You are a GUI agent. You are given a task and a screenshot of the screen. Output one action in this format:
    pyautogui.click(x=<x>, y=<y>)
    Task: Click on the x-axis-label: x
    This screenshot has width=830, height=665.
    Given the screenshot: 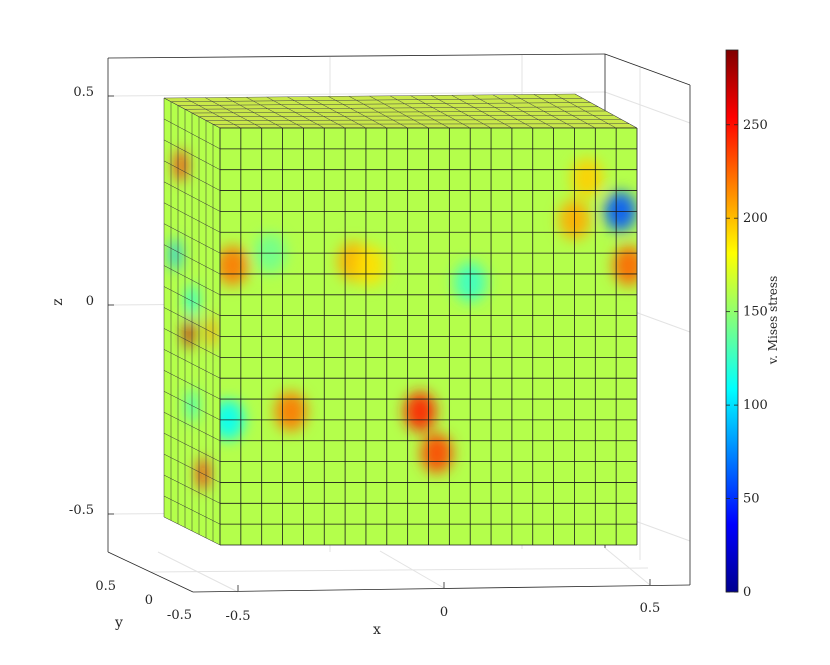 What is the action you would take?
    pyautogui.click(x=377, y=630)
    